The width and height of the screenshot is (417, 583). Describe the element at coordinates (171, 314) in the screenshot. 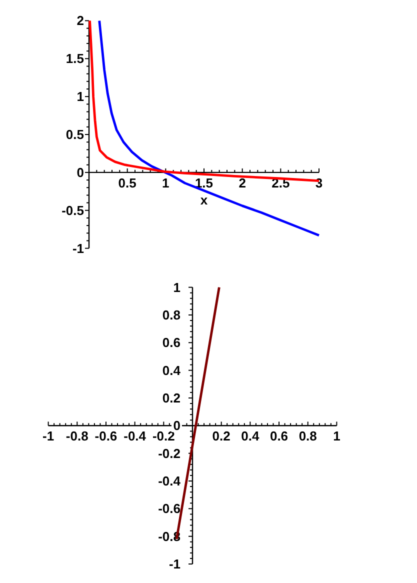

I see `y-tick-label: 0.8` at that location.